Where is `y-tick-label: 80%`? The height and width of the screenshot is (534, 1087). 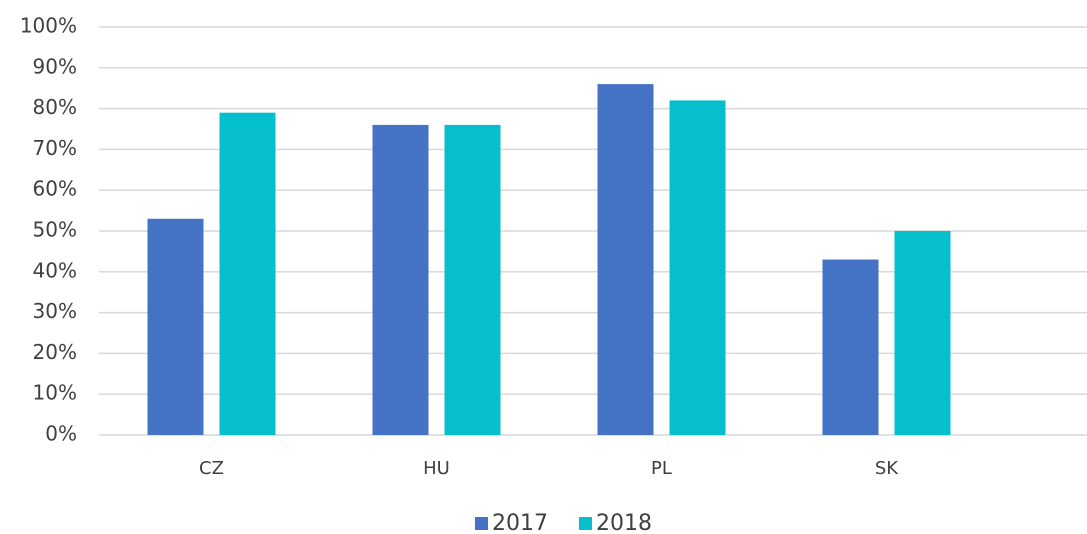 y-tick-label: 80% is located at coordinates (55, 107).